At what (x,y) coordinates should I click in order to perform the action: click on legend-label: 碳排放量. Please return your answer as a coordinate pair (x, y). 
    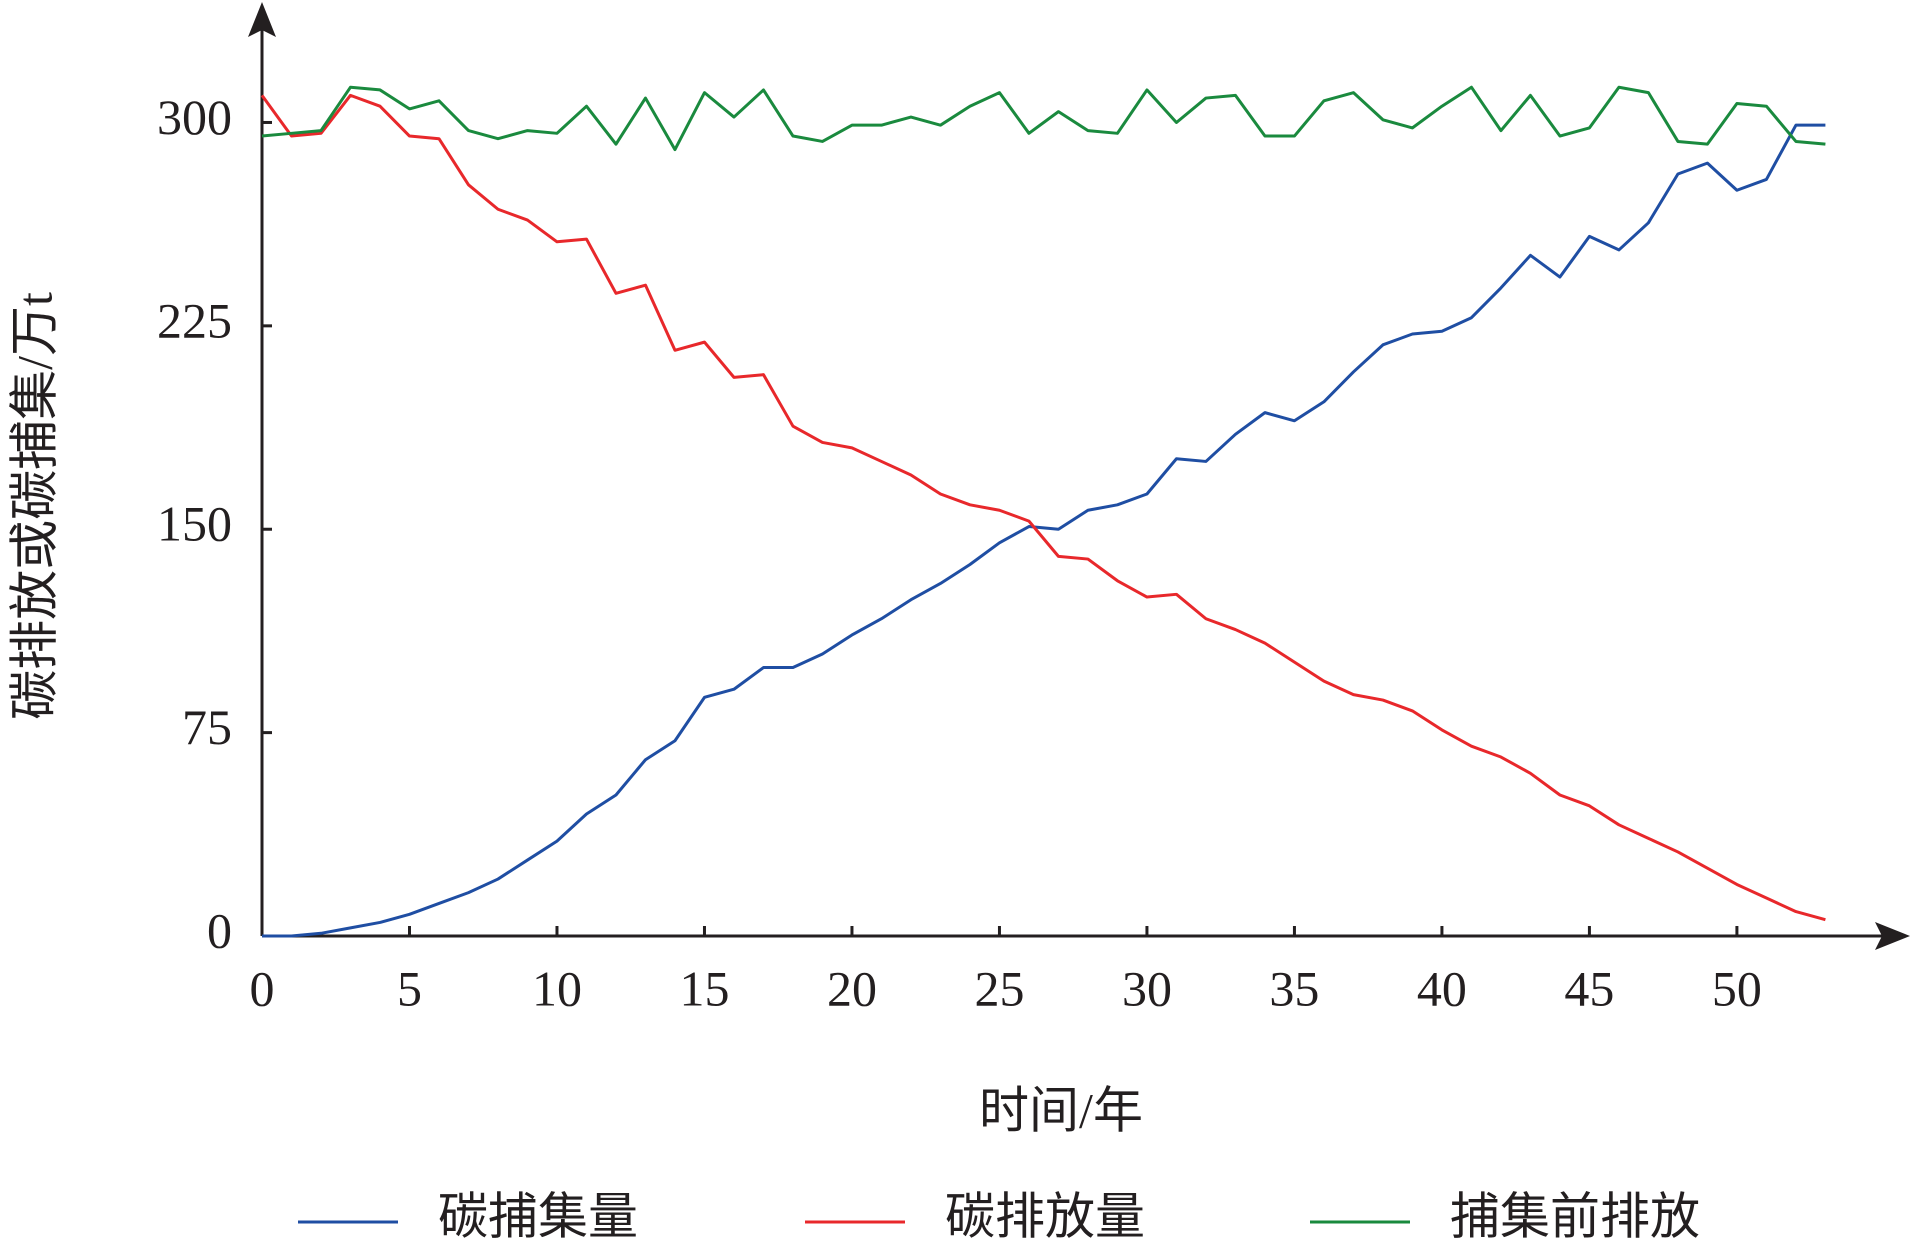
    Looking at the image, I should click on (1045, 1216).